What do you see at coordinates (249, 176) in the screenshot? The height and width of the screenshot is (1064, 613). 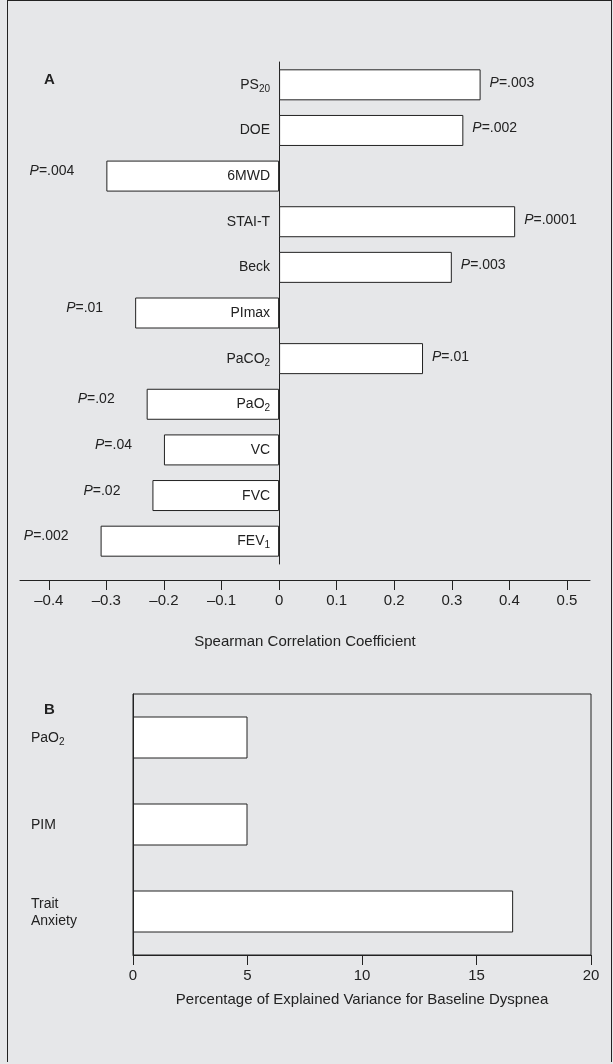 I see `y-tick-label: 6MWD` at bounding box center [249, 176].